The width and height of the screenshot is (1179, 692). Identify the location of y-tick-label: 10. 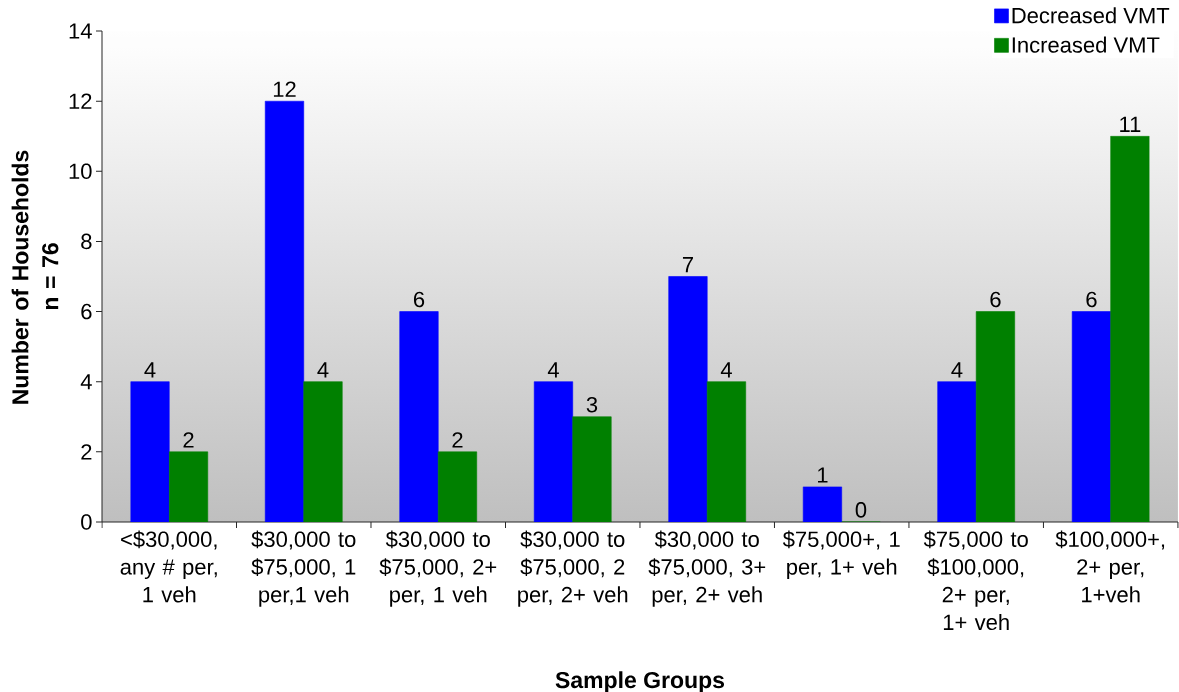
(80, 171).